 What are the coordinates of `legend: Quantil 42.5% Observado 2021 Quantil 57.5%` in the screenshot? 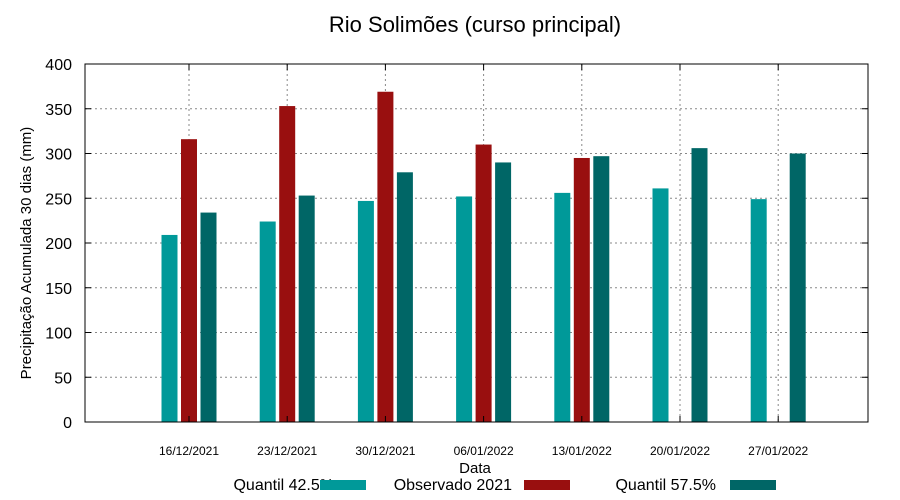 It's located at (504, 485).